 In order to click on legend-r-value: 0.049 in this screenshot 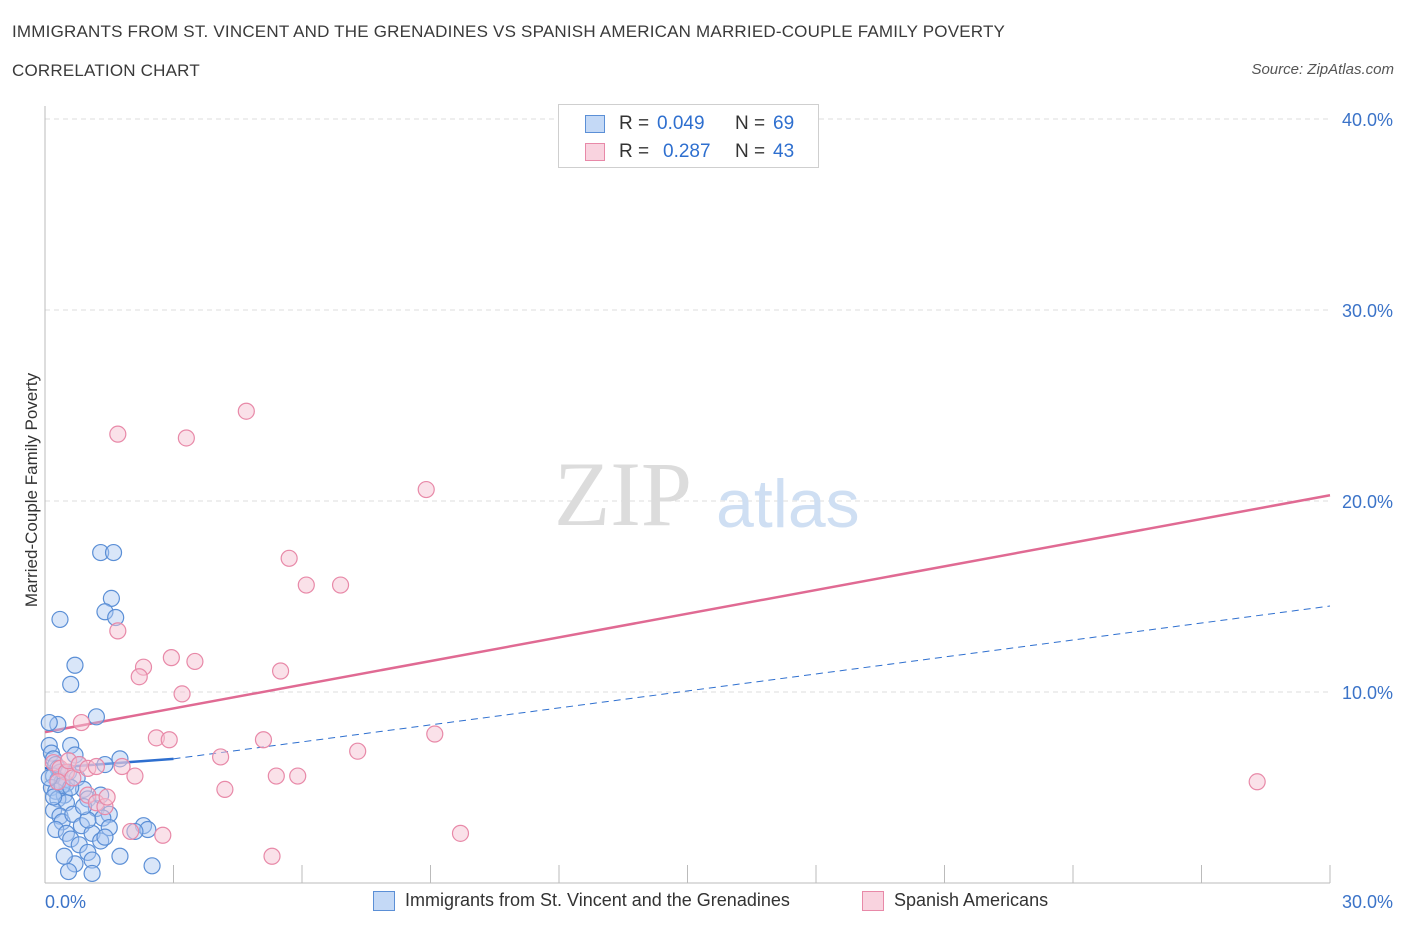, I will do `click(681, 123)`.